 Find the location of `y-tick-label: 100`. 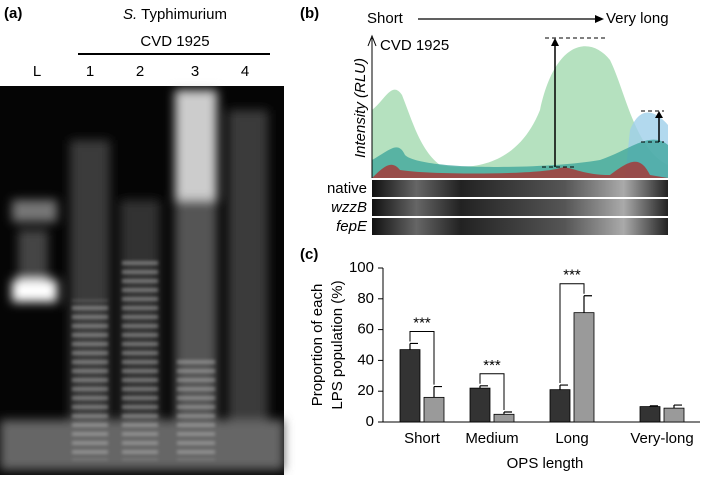

y-tick-label: 100 is located at coordinates (361, 267).